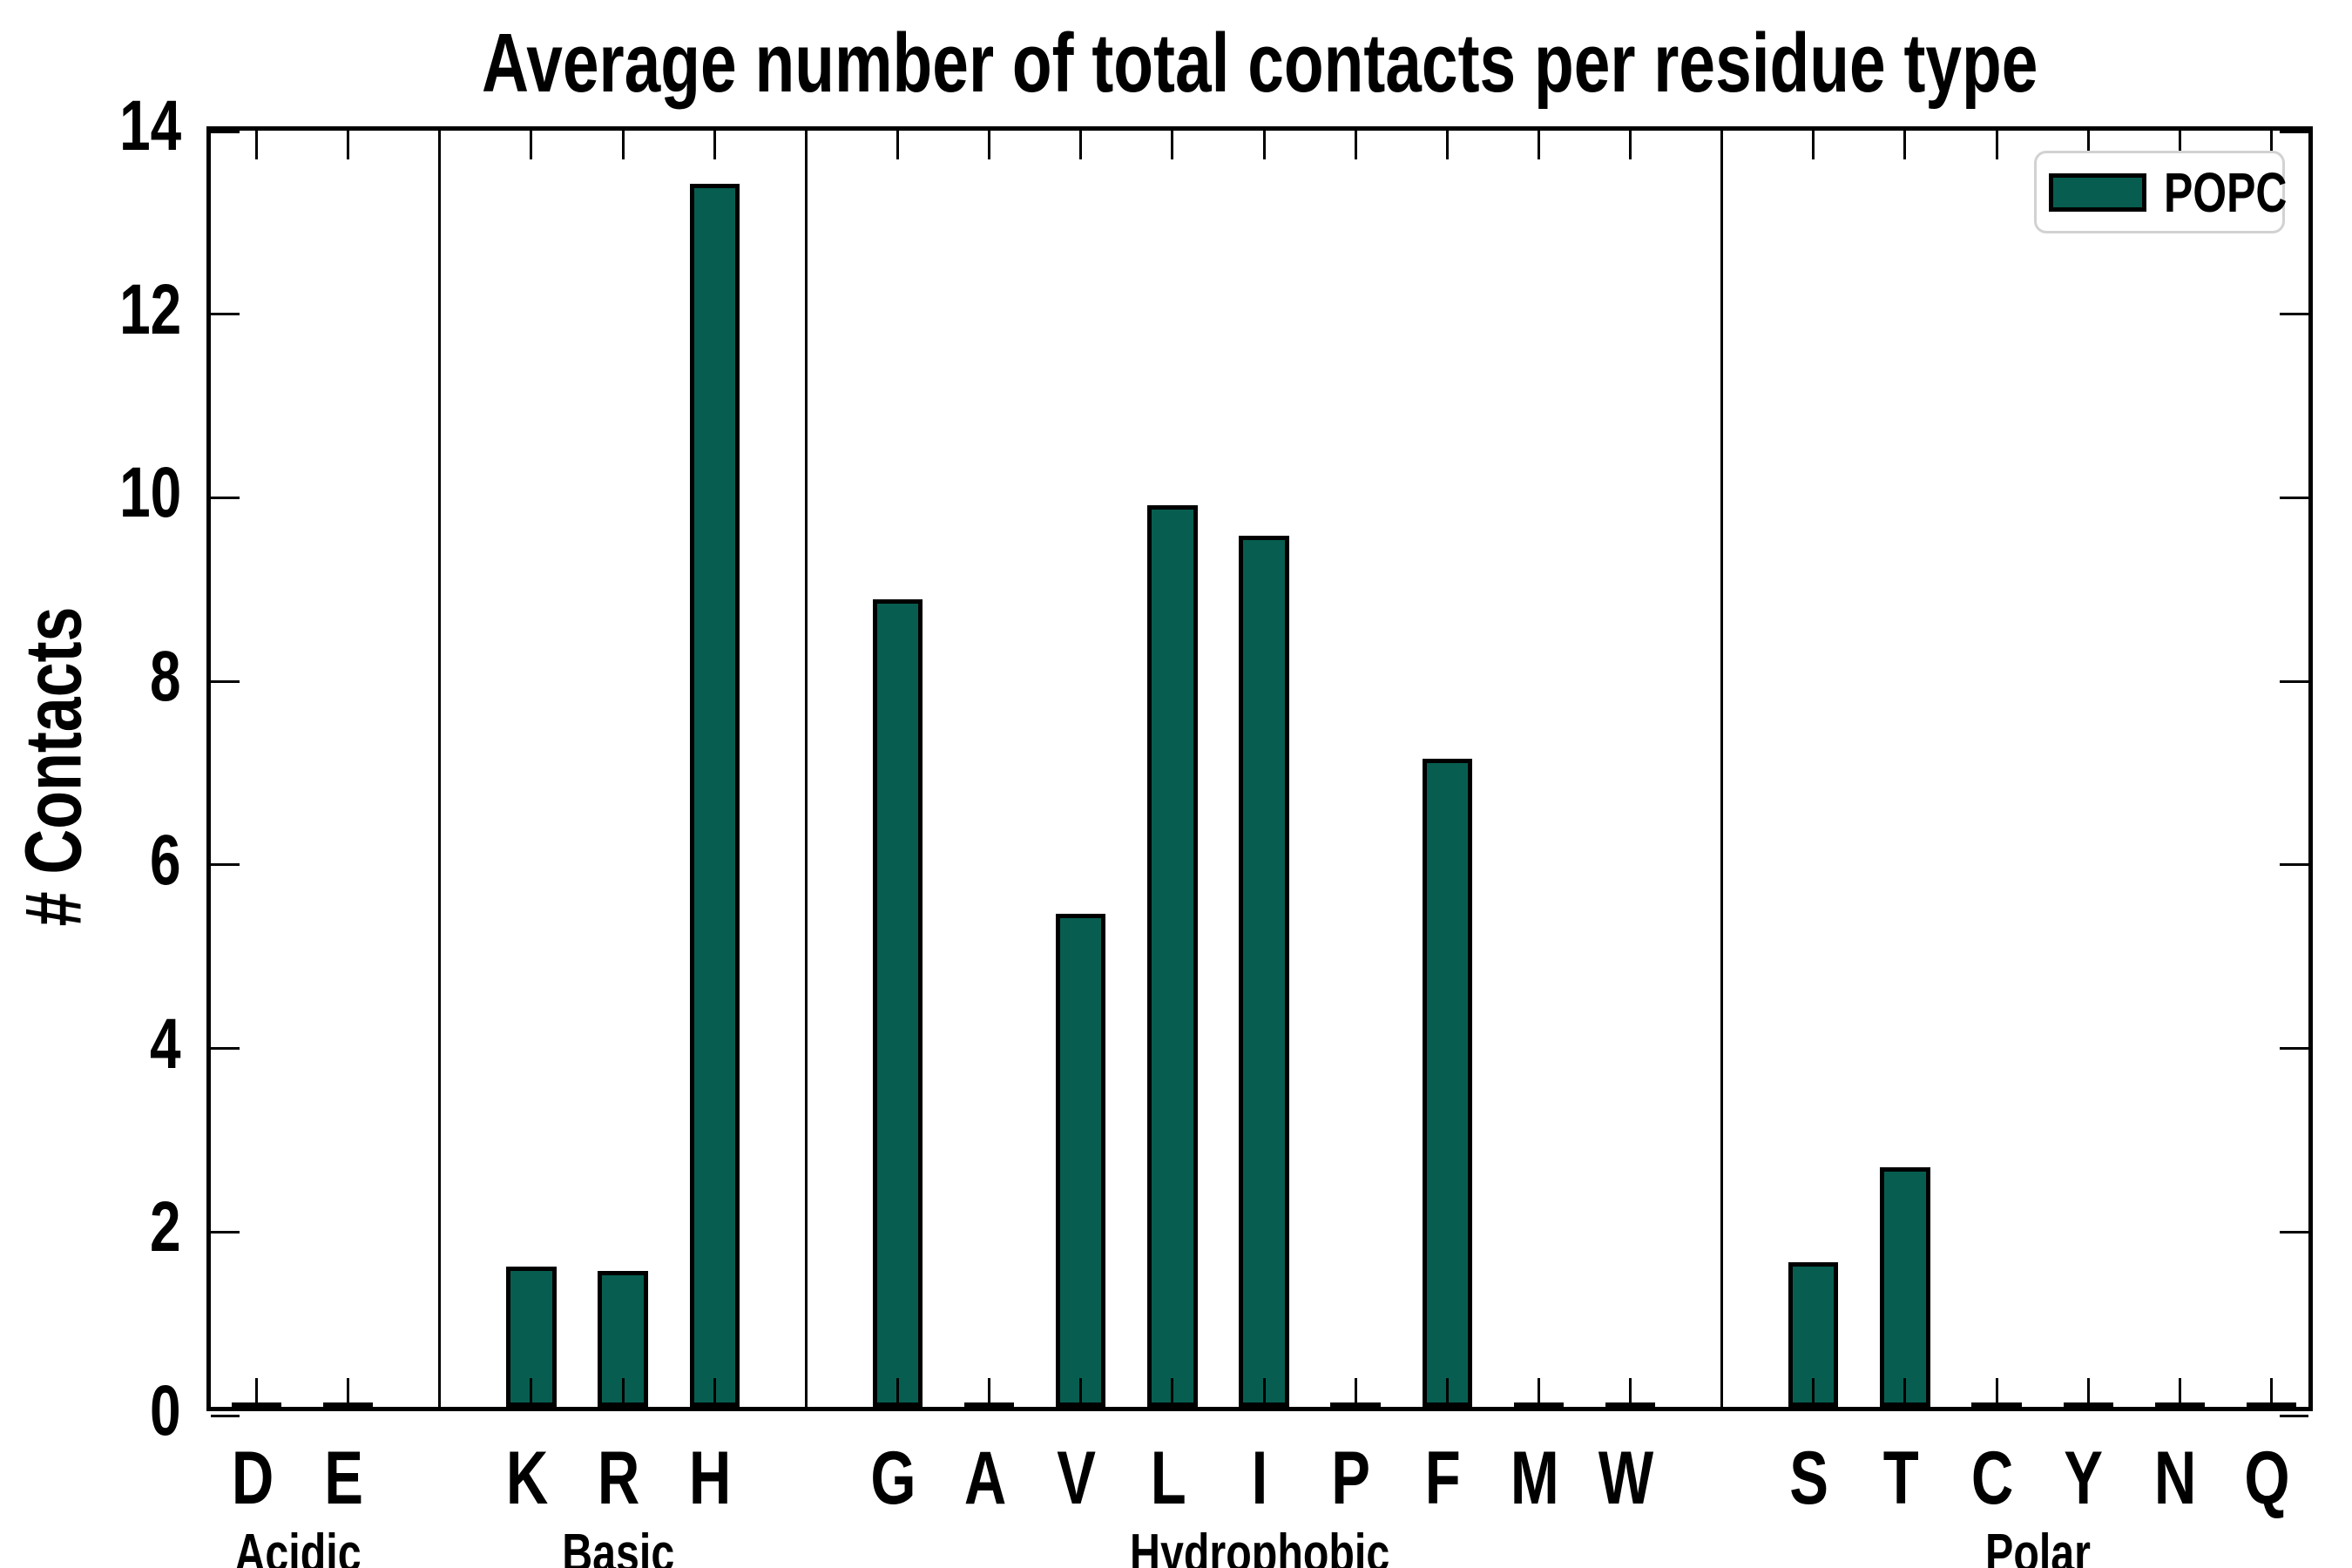 The image size is (2352, 1568). I want to click on x-tick-label-A: A, so click(985, 1479).